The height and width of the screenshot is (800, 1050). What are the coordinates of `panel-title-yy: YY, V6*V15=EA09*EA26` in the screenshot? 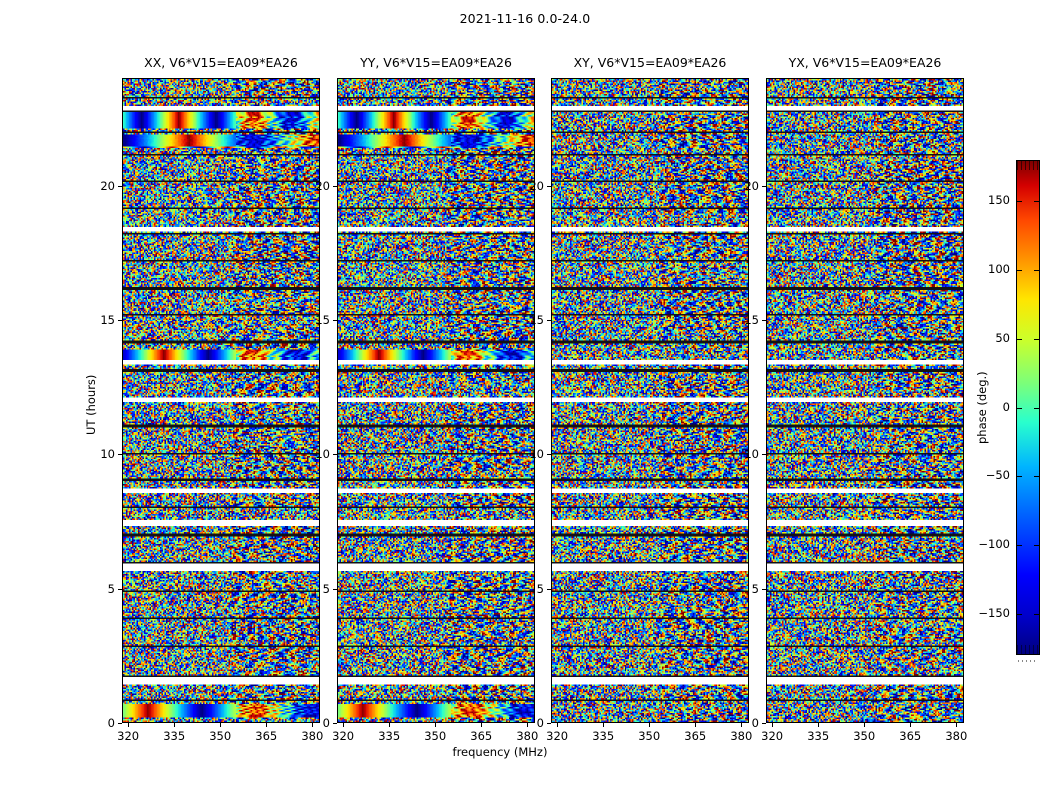 It's located at (436, 62).